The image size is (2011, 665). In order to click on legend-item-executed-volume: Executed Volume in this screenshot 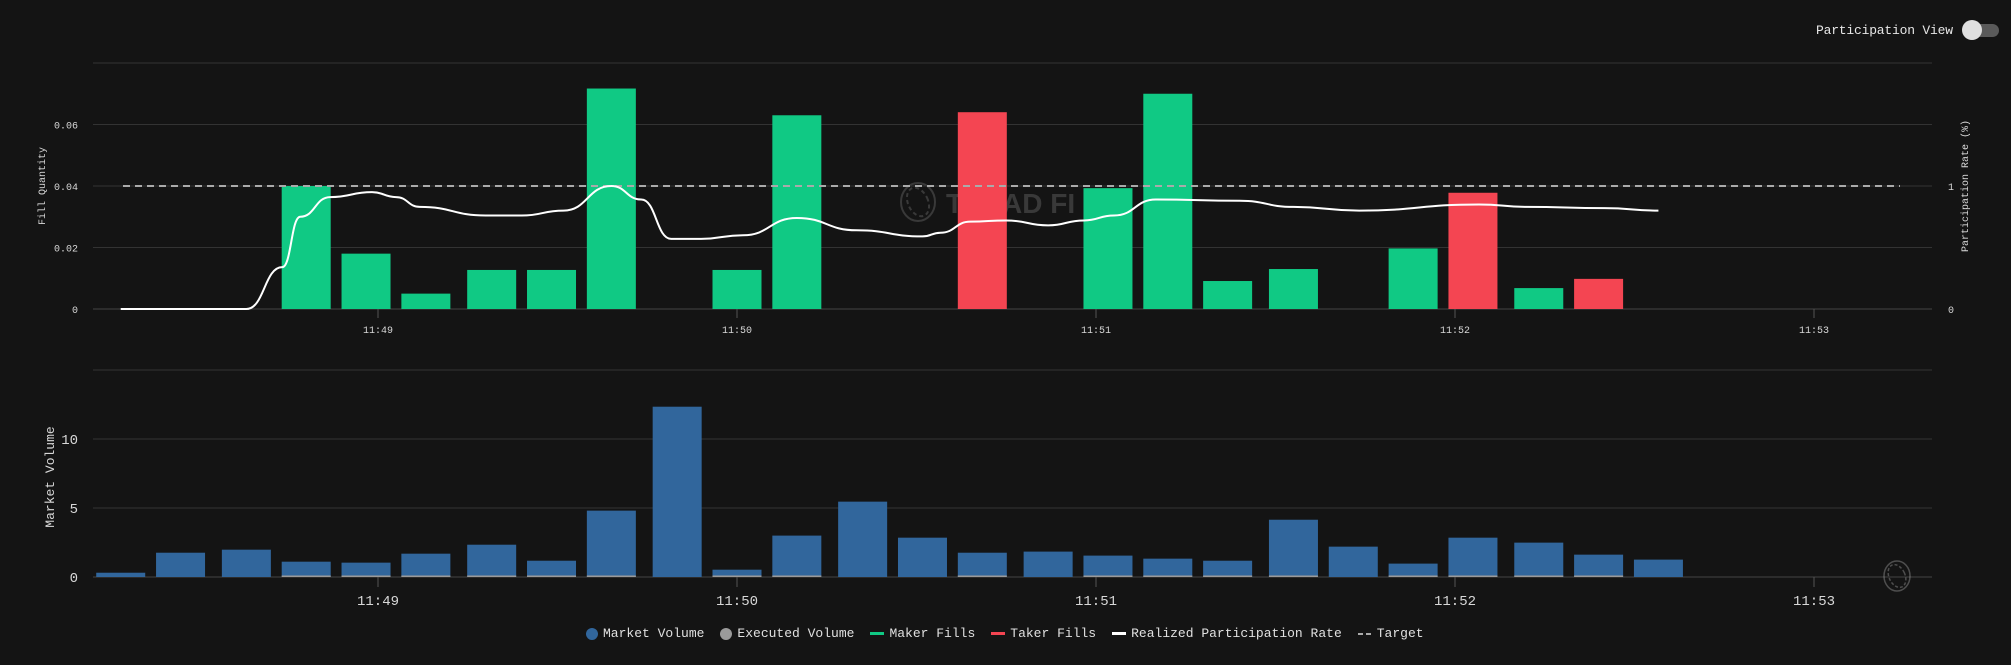, I will do `click(787, 633)`.